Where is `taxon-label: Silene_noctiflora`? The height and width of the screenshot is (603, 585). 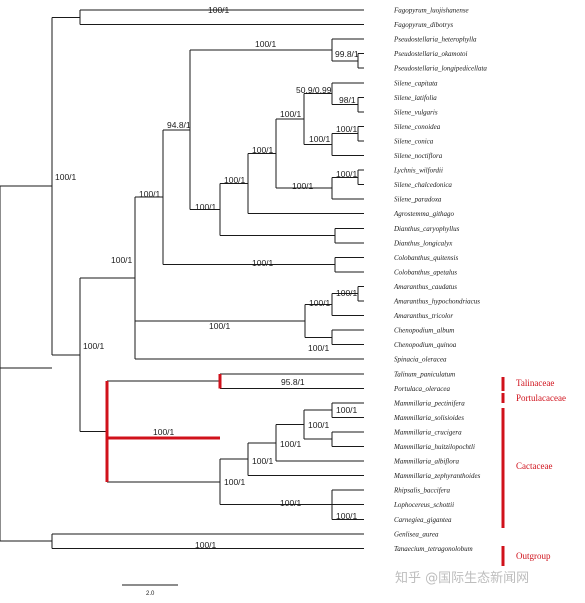
taxon-label: Silene_noctiflora is located at coordinates (418, 156).